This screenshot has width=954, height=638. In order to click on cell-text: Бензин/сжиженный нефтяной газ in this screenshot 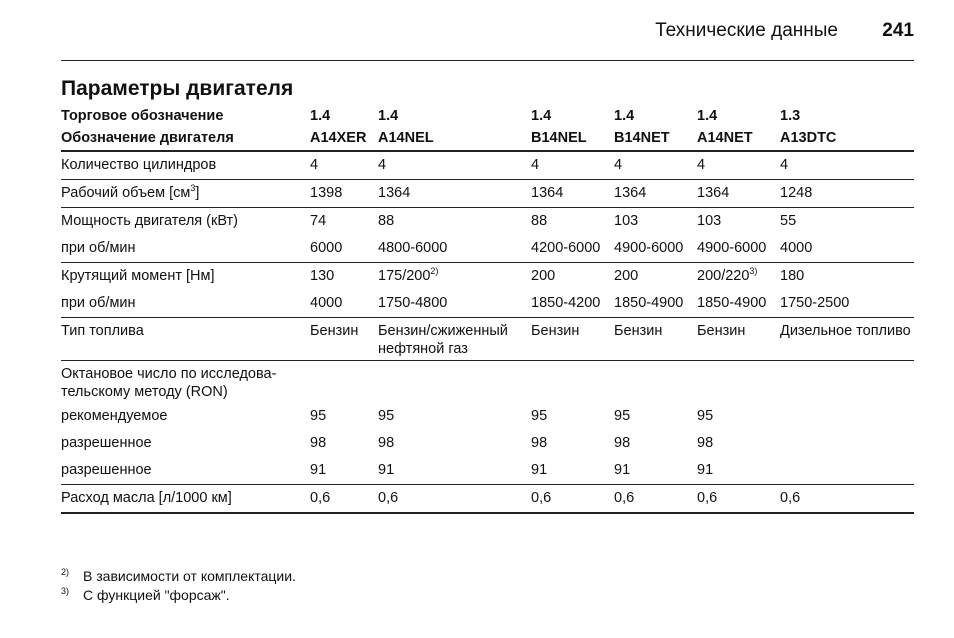, I will do `click(443, 340)`.